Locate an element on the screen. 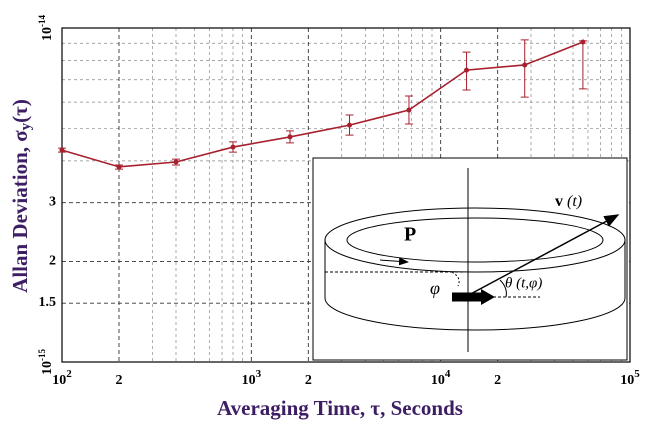 The height and width of the screenshot is (428, 647). y-tick-label: 10-15 is located at coordinates (46, 362).